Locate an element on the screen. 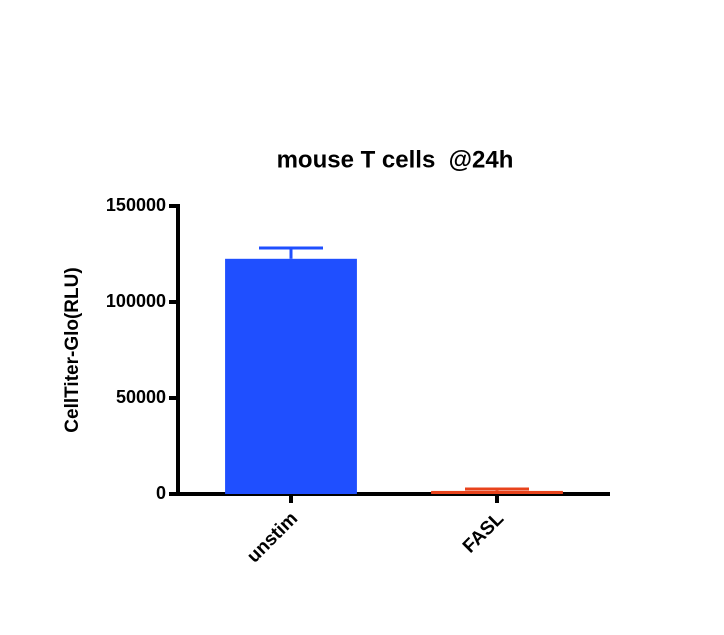 Image resolution: width=724 pixels, height=635 pixels. y-tick-label: 100000 is located at coordinates (136, 301).